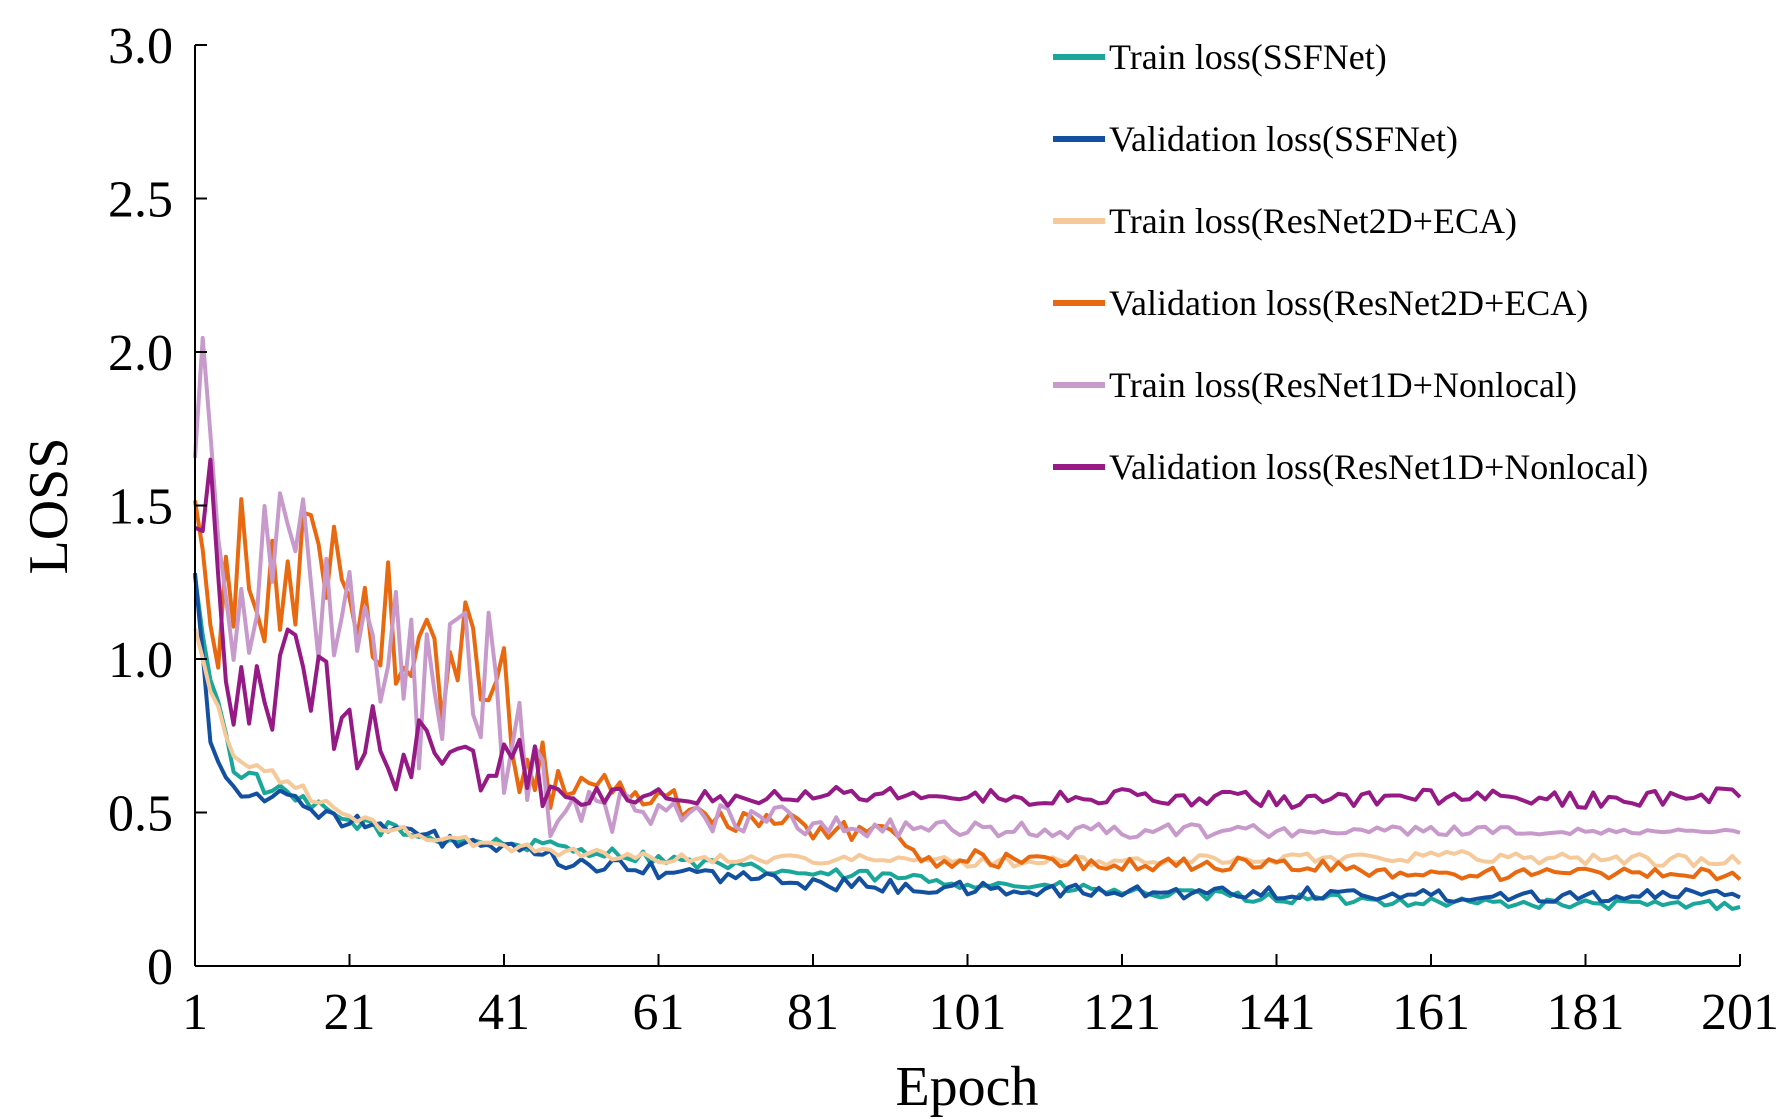 This screenshot has width=1781, height=1119. What do you see at coordinates (195, 1012) in the screenshot?
I see `x-tick-label: 1` at bounding box center [195, 1012].